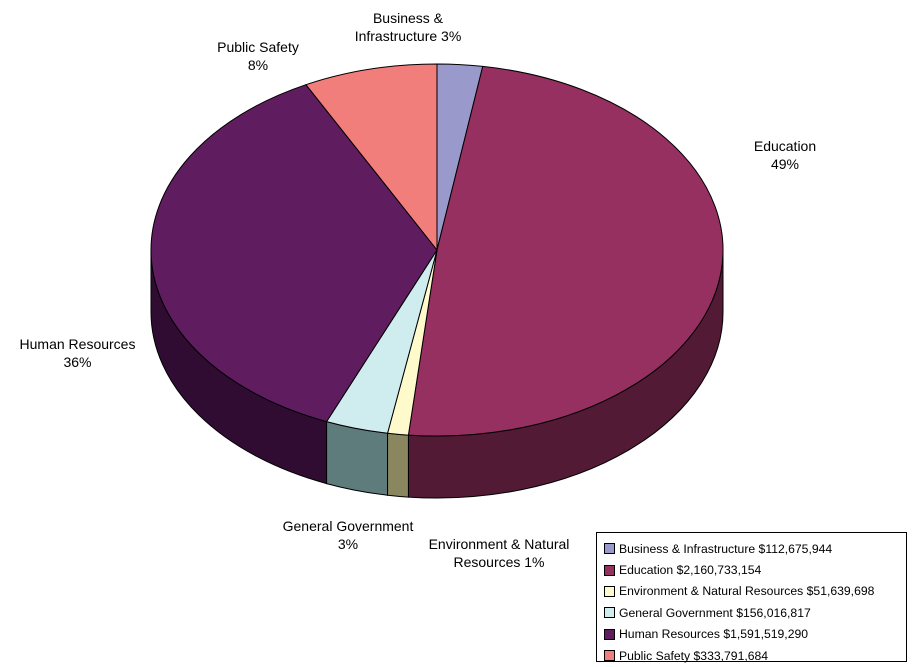  Describe the element at coordinates (348, 535) in the screenshot. I see `slice-label-general-government: General Government 3%` at that location.